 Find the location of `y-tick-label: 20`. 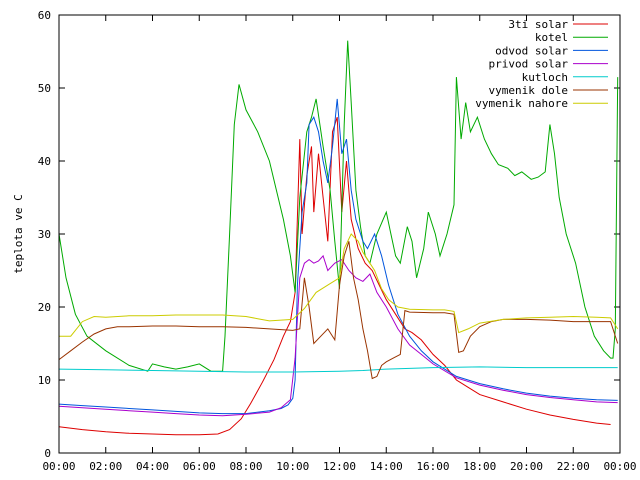

y-tick-label: 20 is located at coordinates (44, 307).